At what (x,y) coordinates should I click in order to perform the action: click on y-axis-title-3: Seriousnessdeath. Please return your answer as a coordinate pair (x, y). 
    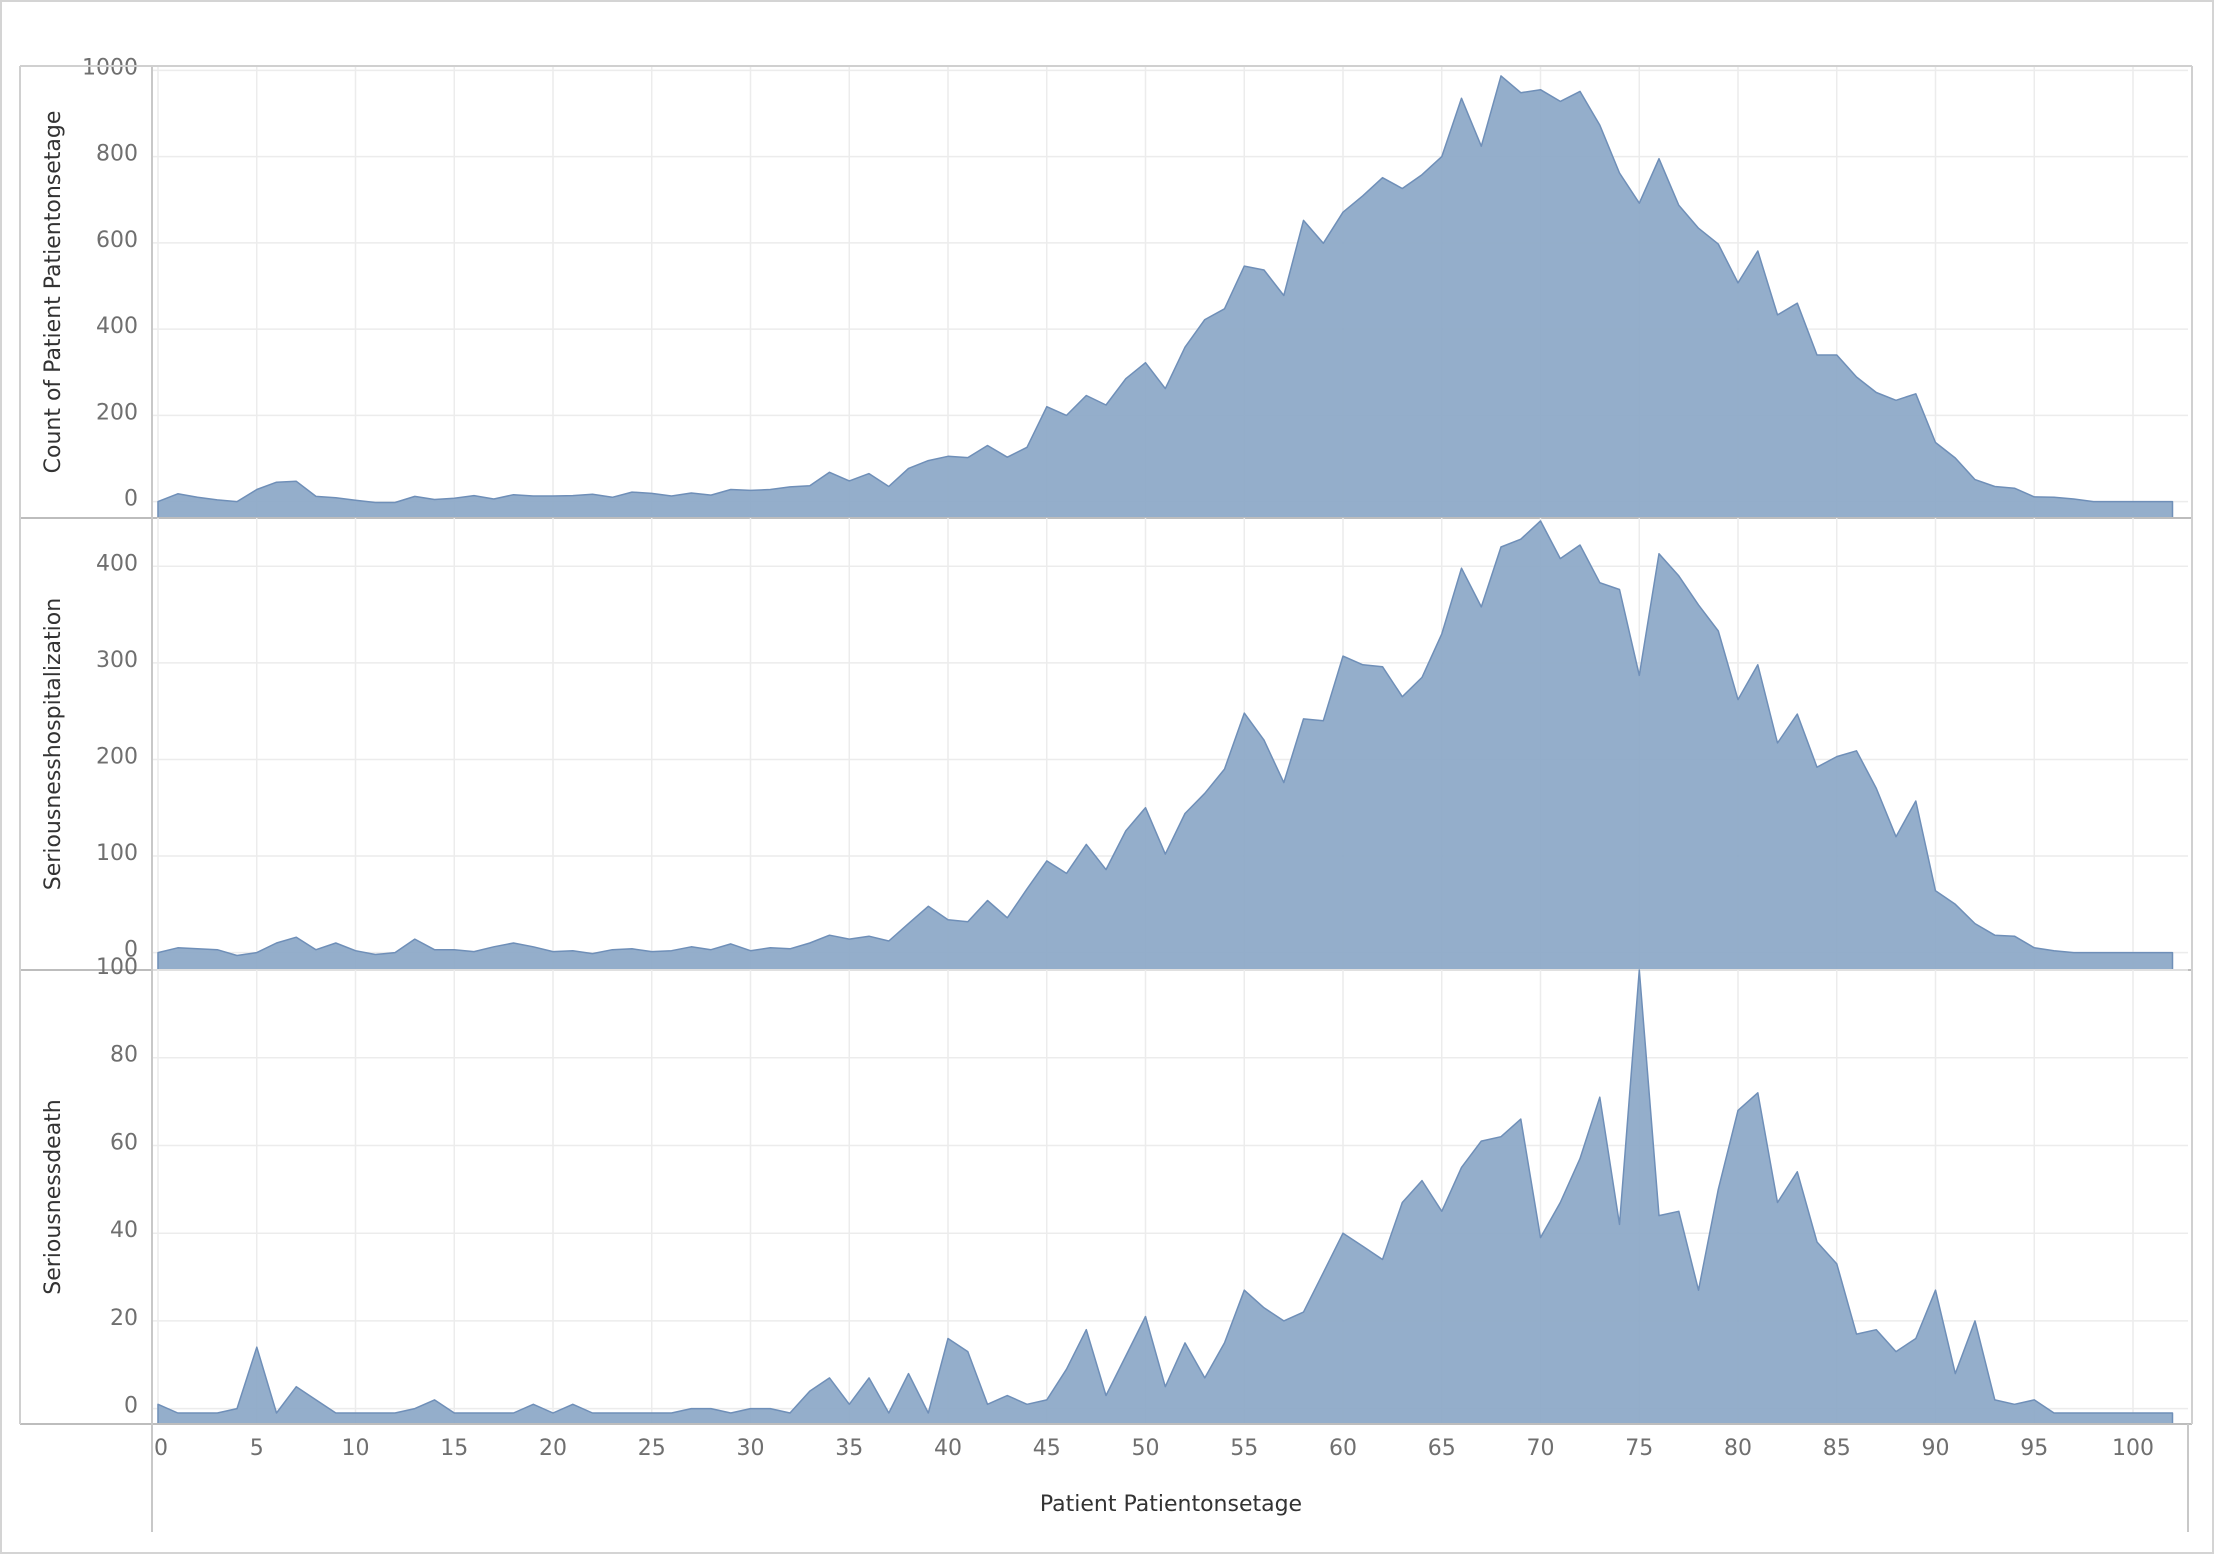
    Looking at the image, I should click on (53, 1196).